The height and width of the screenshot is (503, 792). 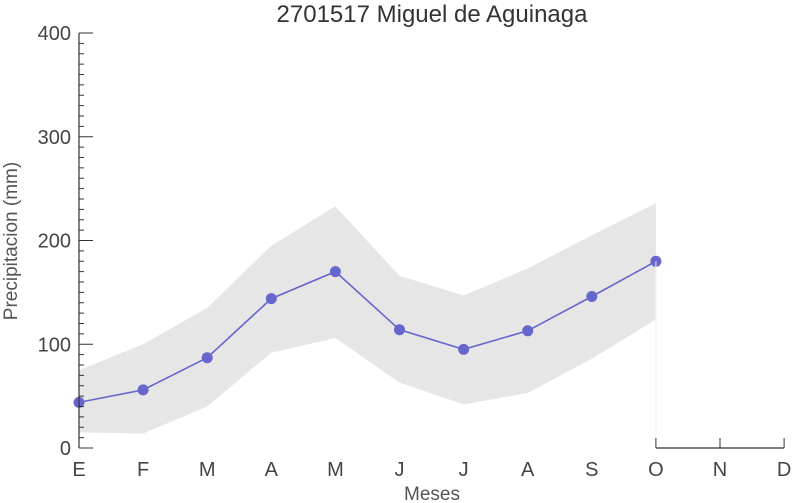 What do you see at coordinates (78, 470) in the screenshot?
I see `x-tick-label: E` at bounding box center [78, 470].